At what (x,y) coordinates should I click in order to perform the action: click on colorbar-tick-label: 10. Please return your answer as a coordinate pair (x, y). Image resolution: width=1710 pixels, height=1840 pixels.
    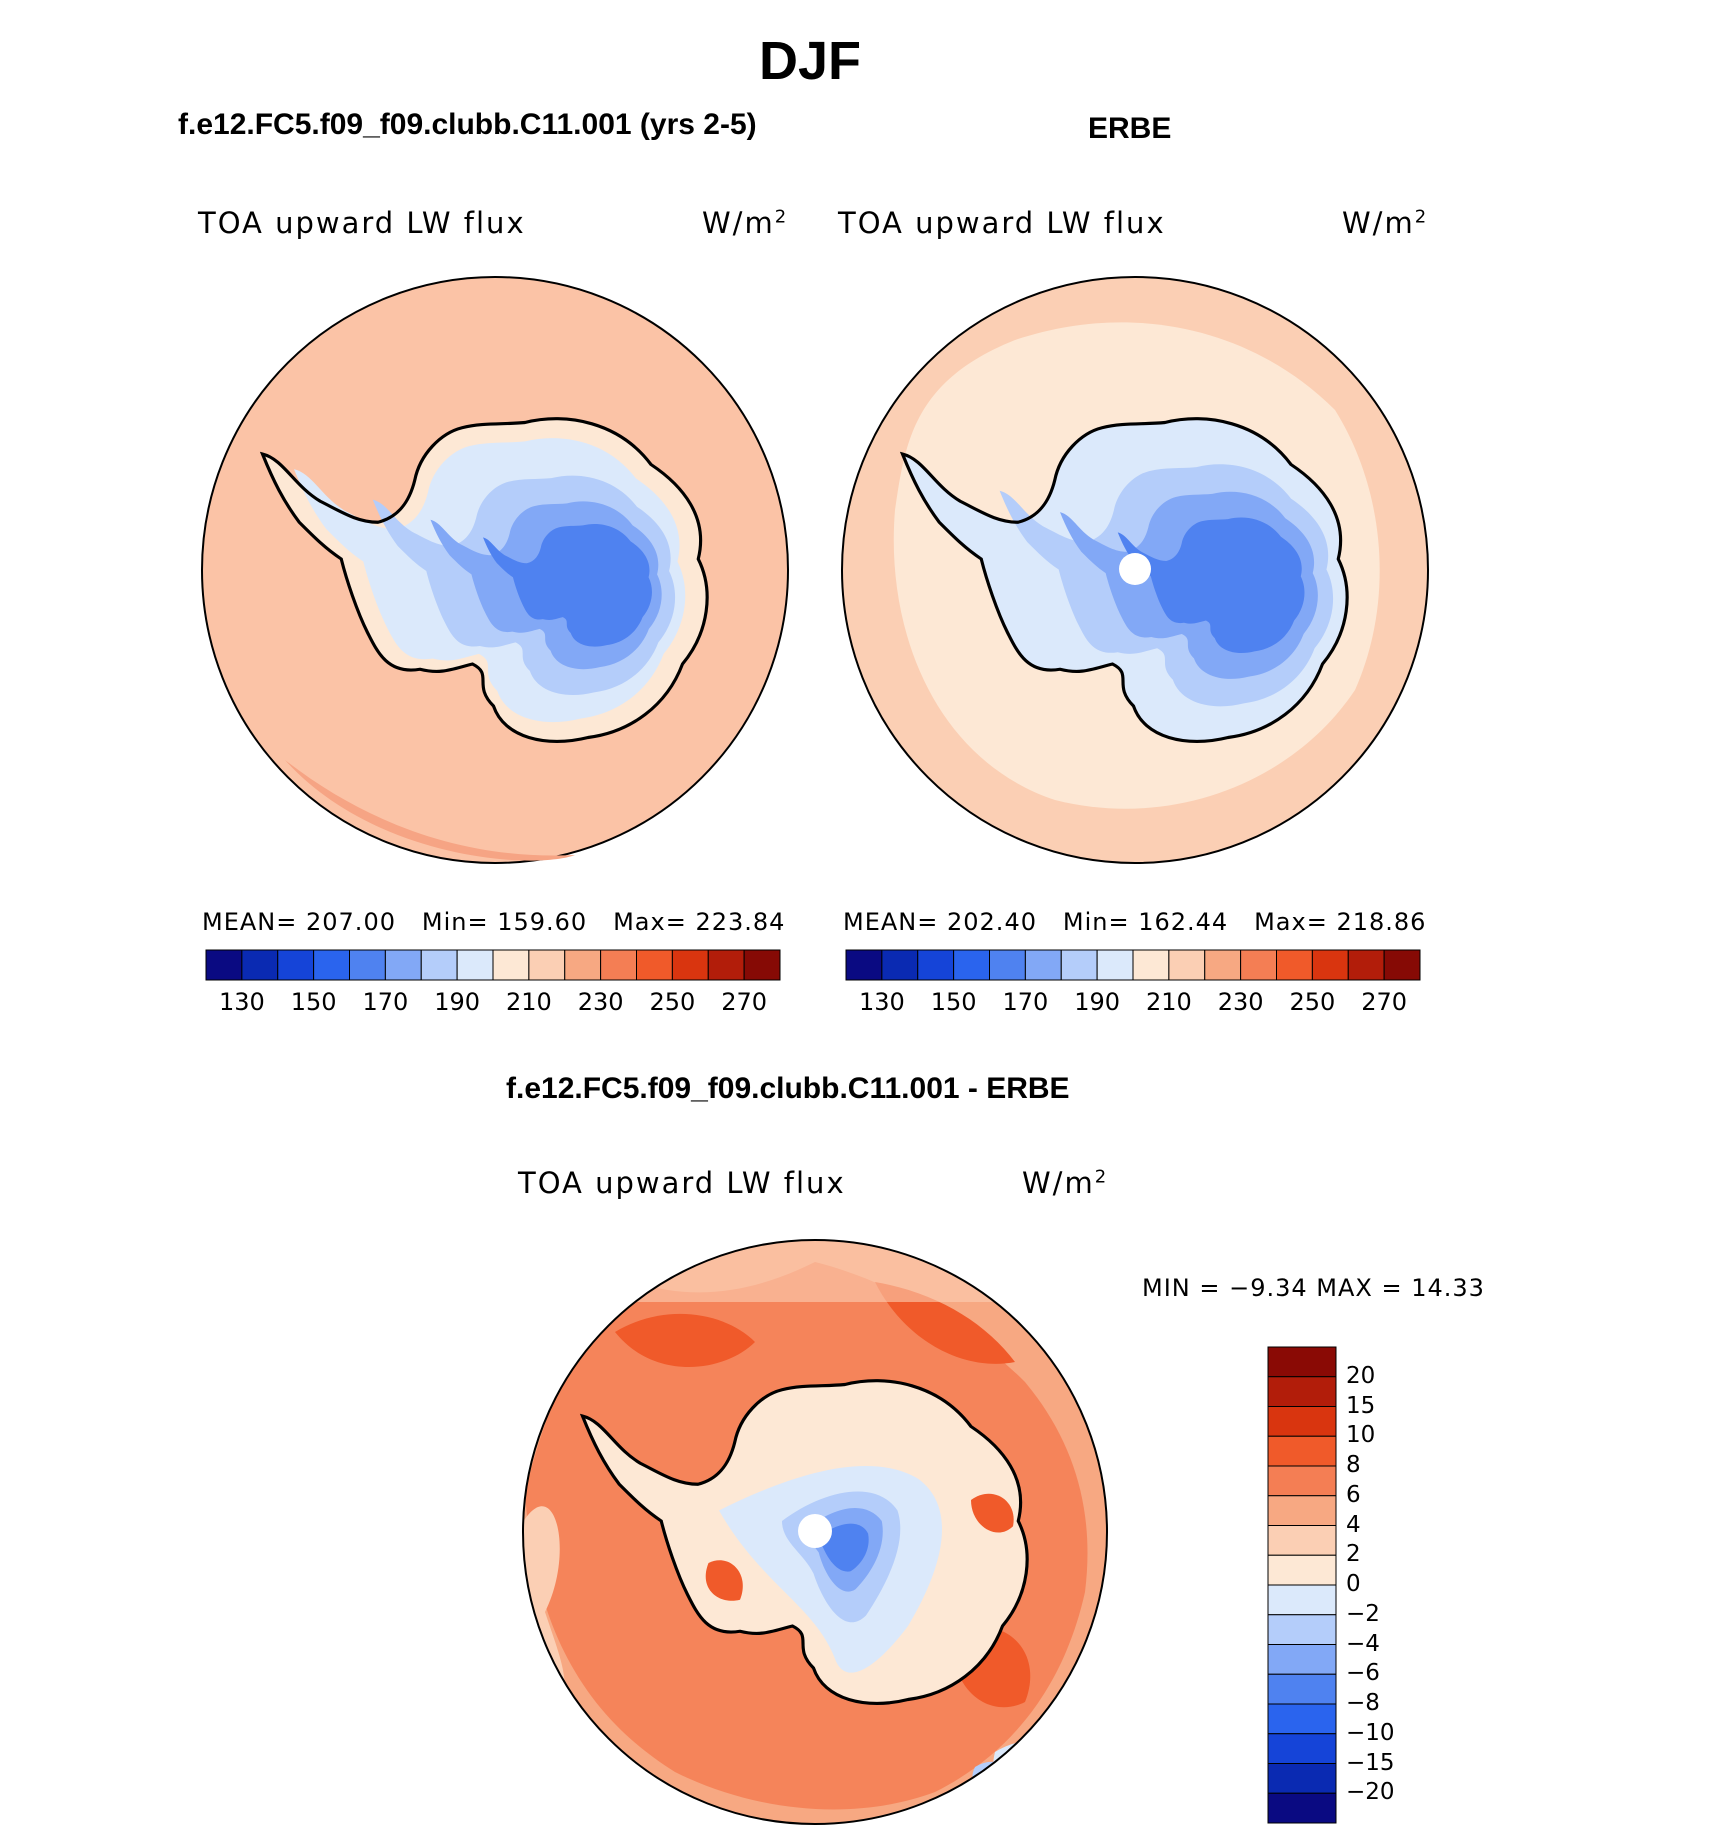
    Looking at the image, I should click on (1361, 1435).